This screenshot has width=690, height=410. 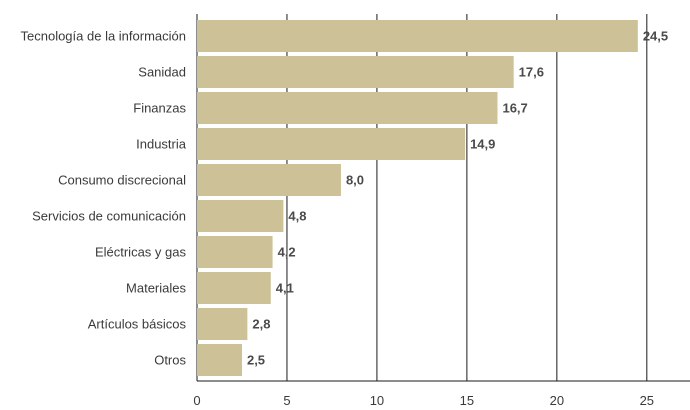 What do you see at coordinates (377, 400) in the screenshot?
I see `x-tick-label-10: 10` at bounding box center [377, 400].